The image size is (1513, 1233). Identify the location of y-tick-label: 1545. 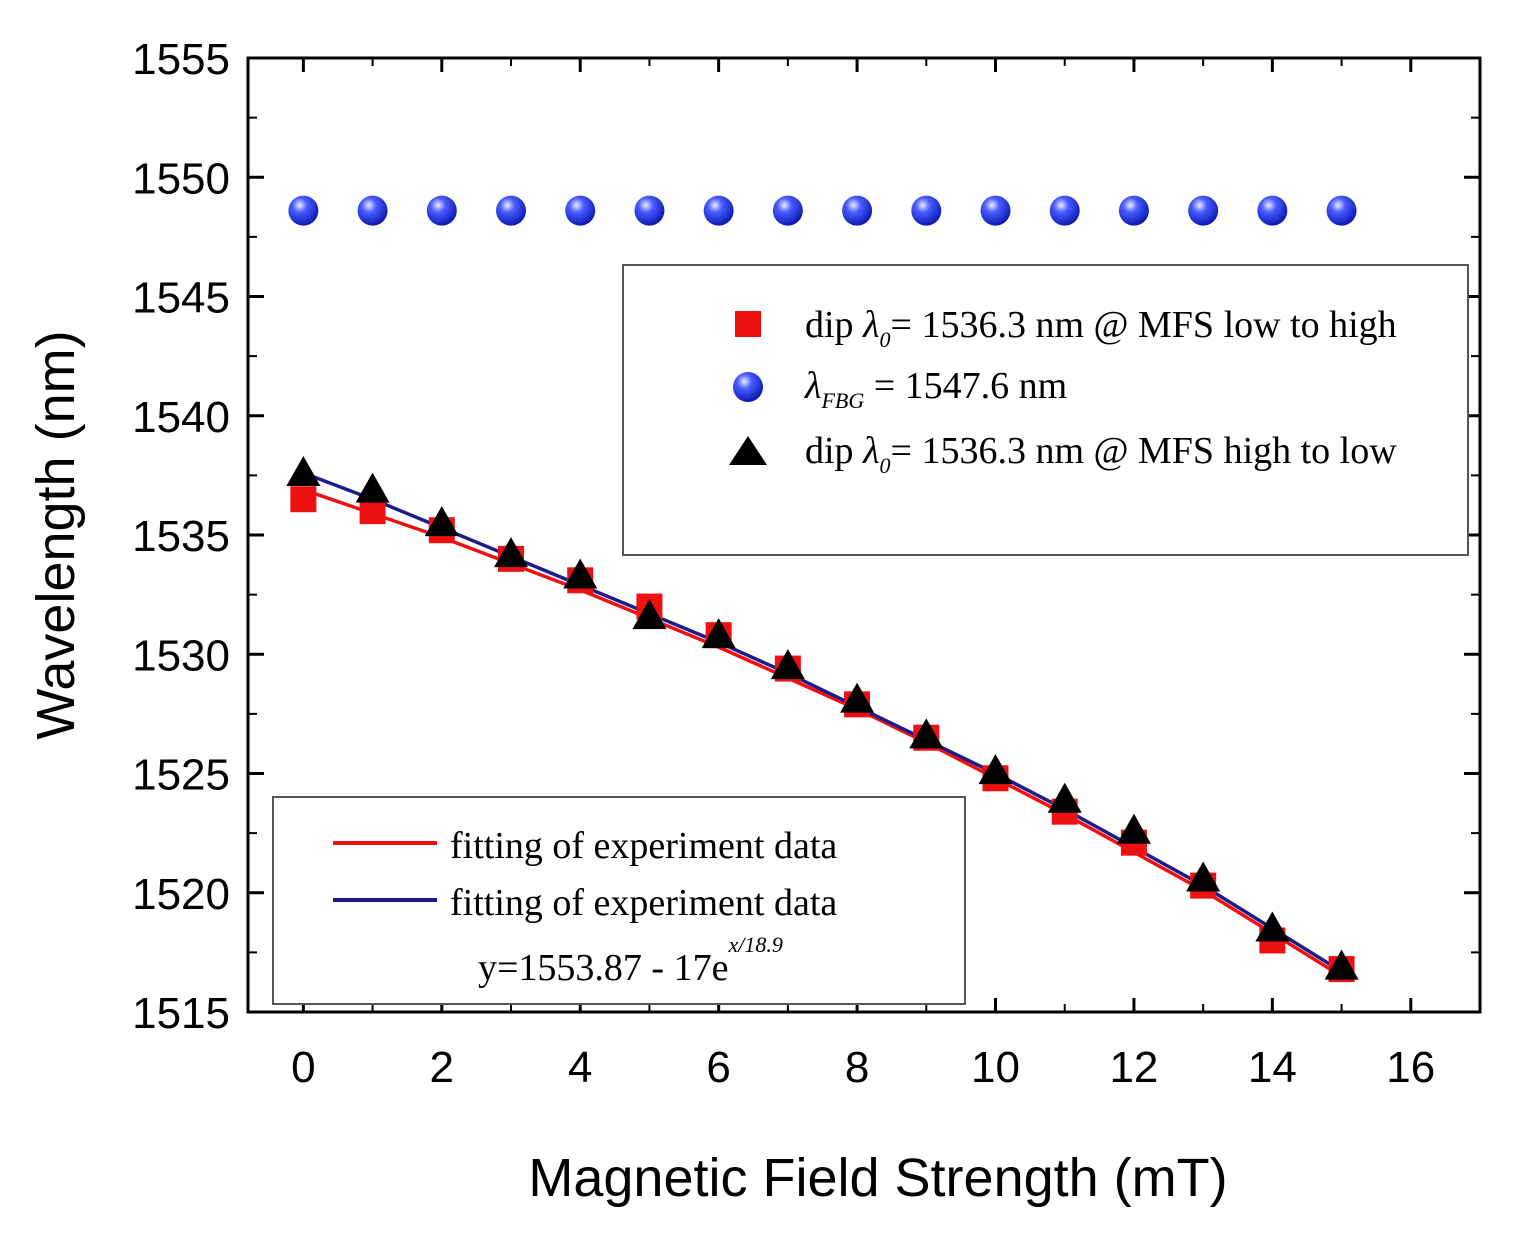
(181, 298).